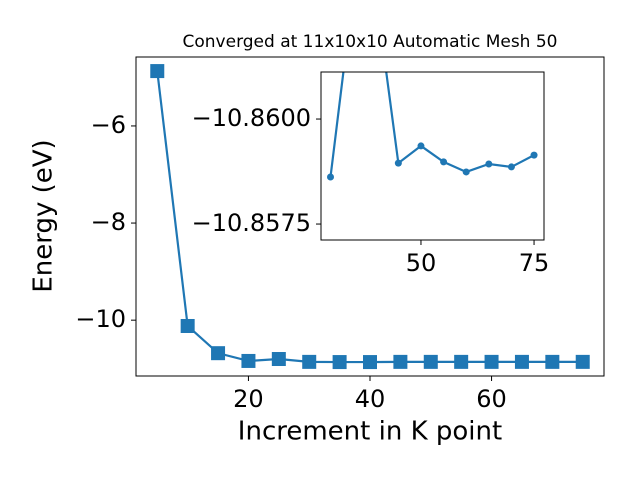 This screenshot has width=640, height=480. I want to click on plot-area, so click(432, 126).